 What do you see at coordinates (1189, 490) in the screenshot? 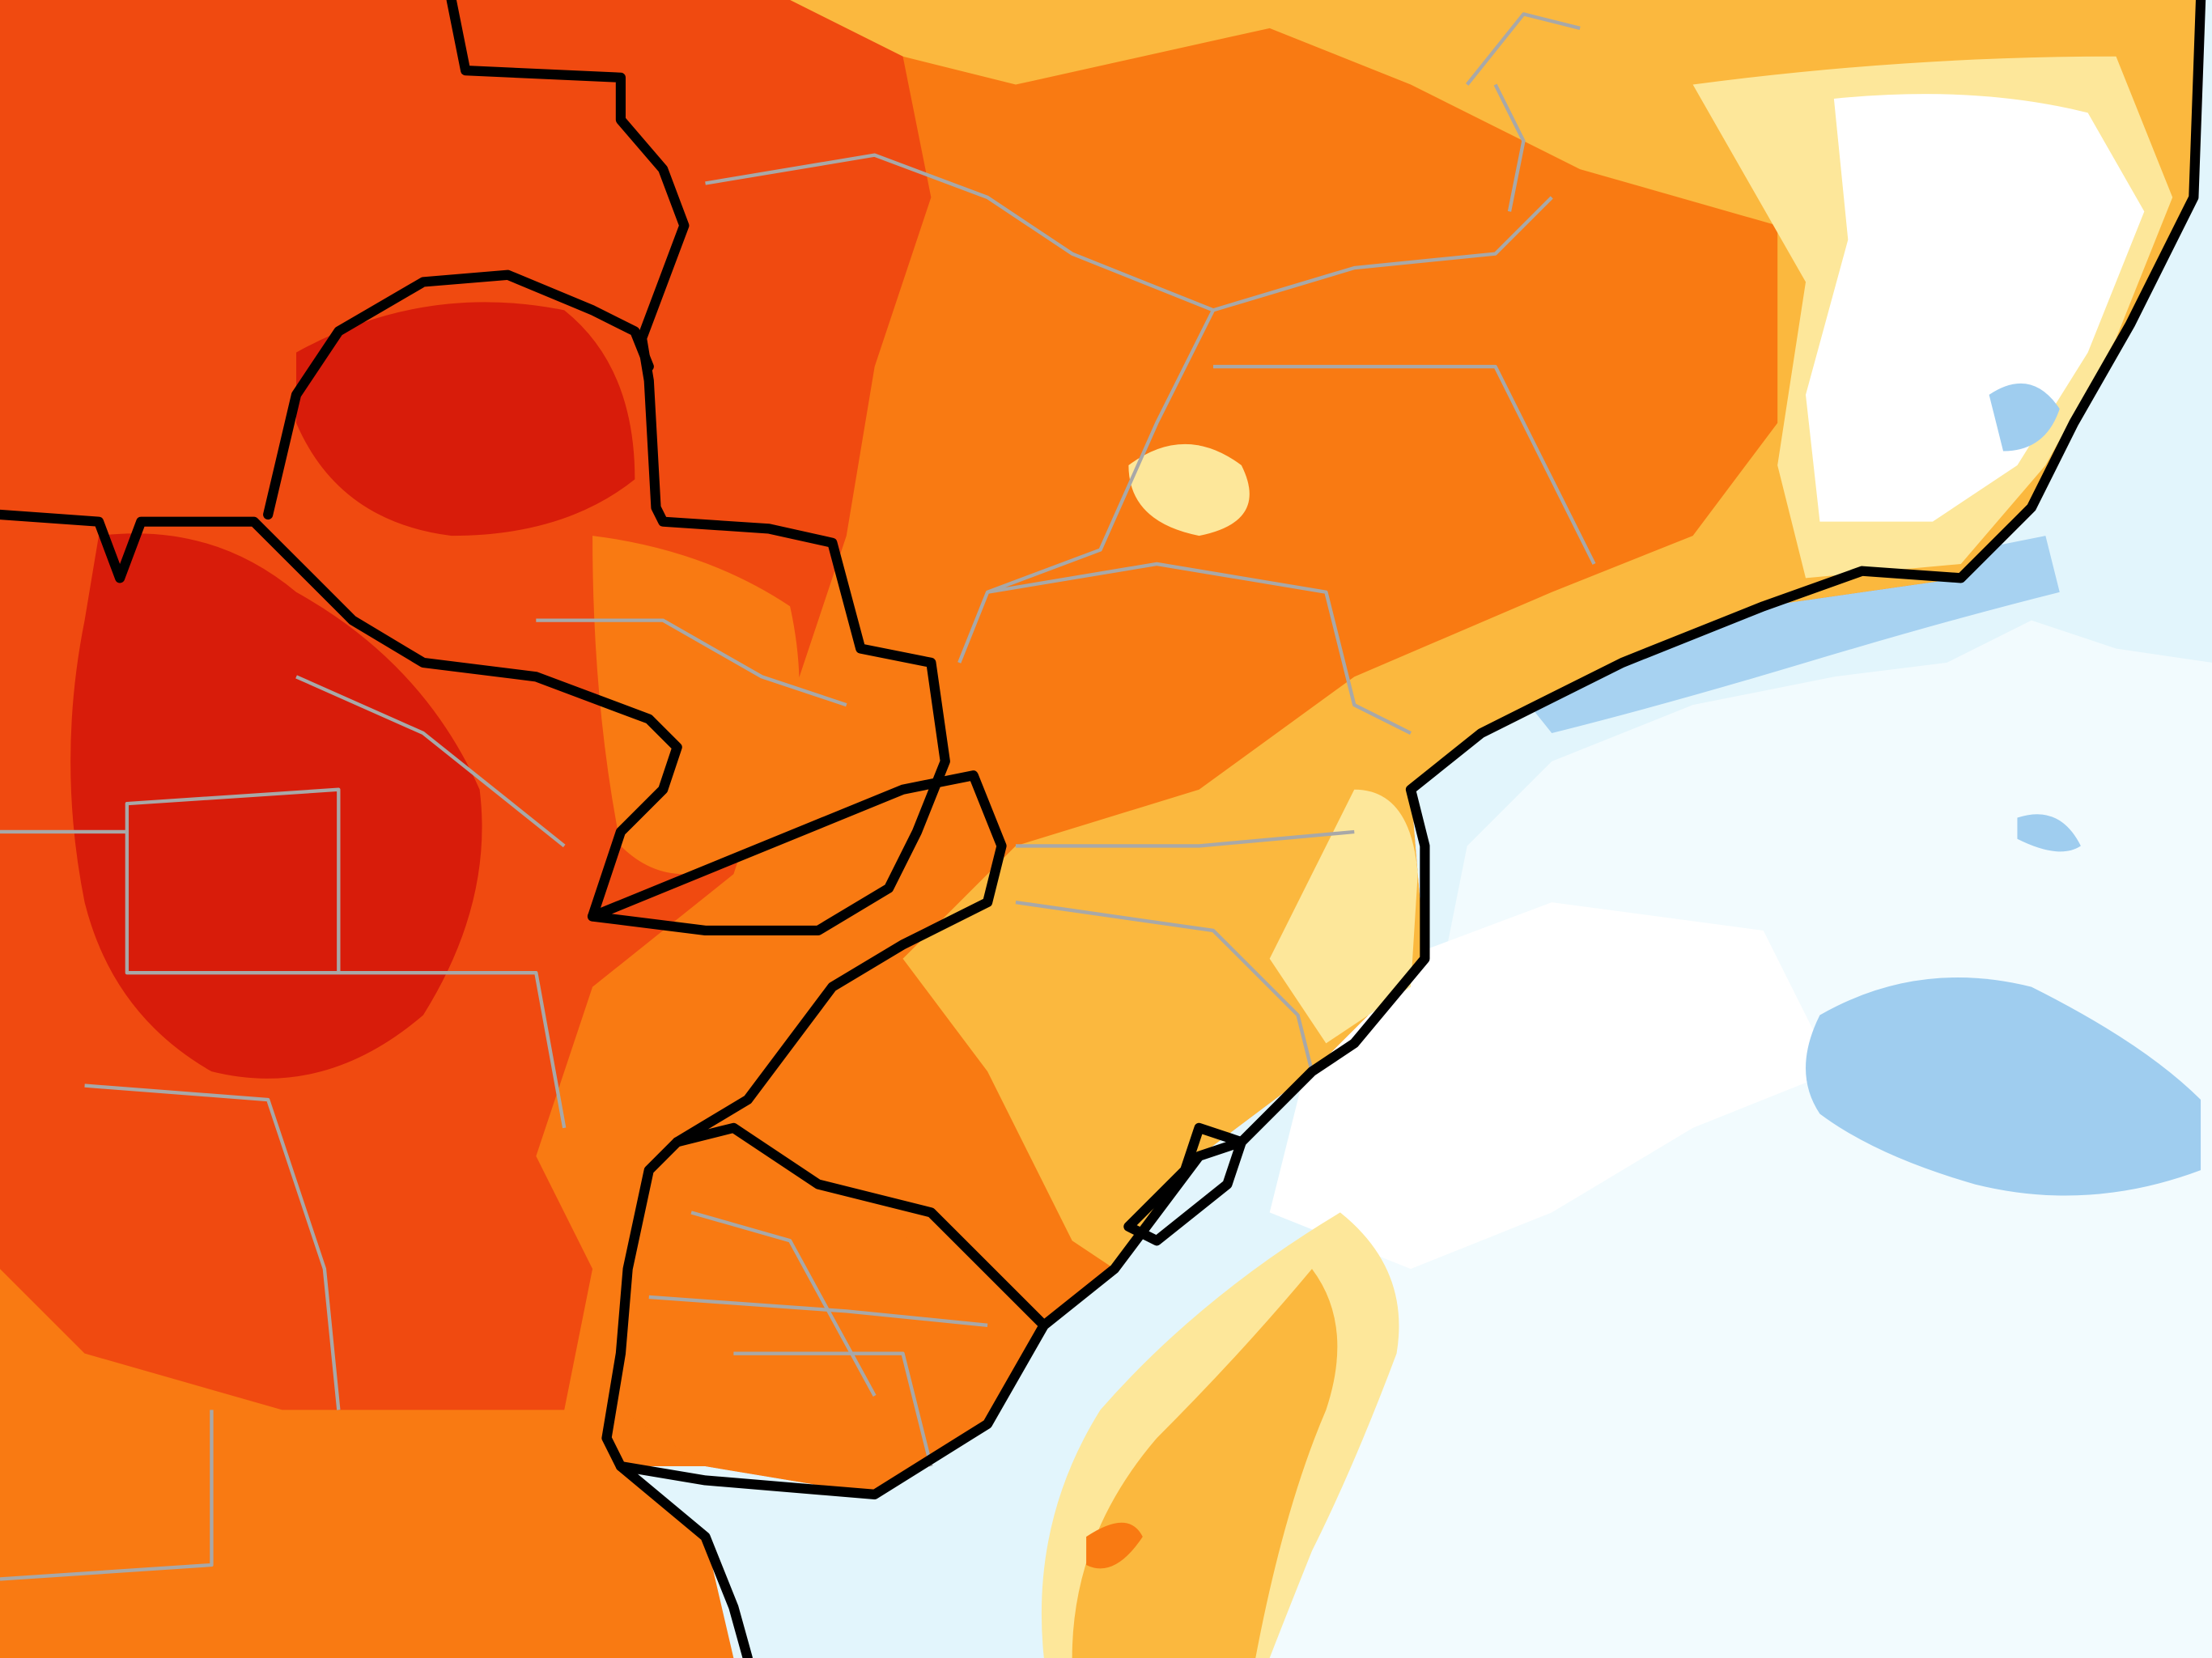
I see `land-slight-spot` at bounding box center [1189, 490].